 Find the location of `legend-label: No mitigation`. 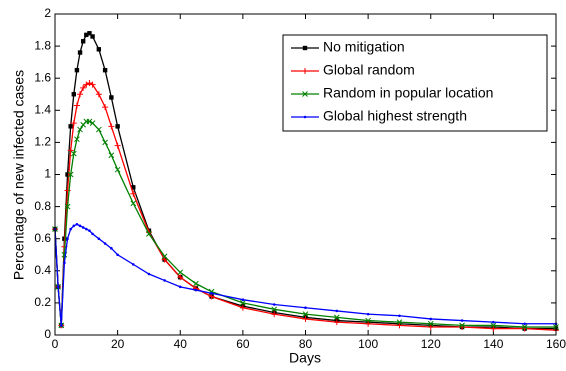

legend-label: No mitigation is located at coordinates (364, 47).